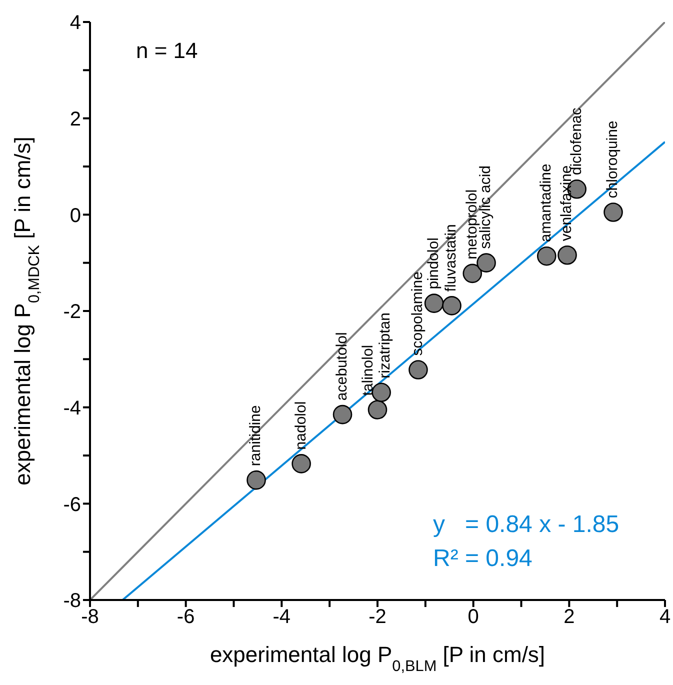  I want to click on x-tick-label: -6, so click(185, 617).